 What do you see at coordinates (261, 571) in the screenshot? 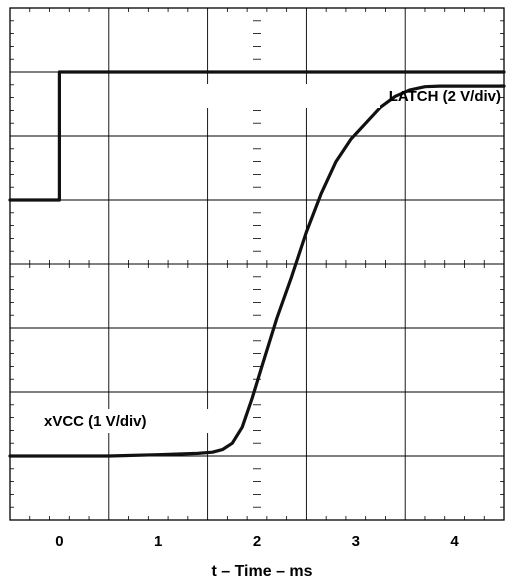
I see `x-axis-title: t – Time – ms` at bounding box center [261, 571].